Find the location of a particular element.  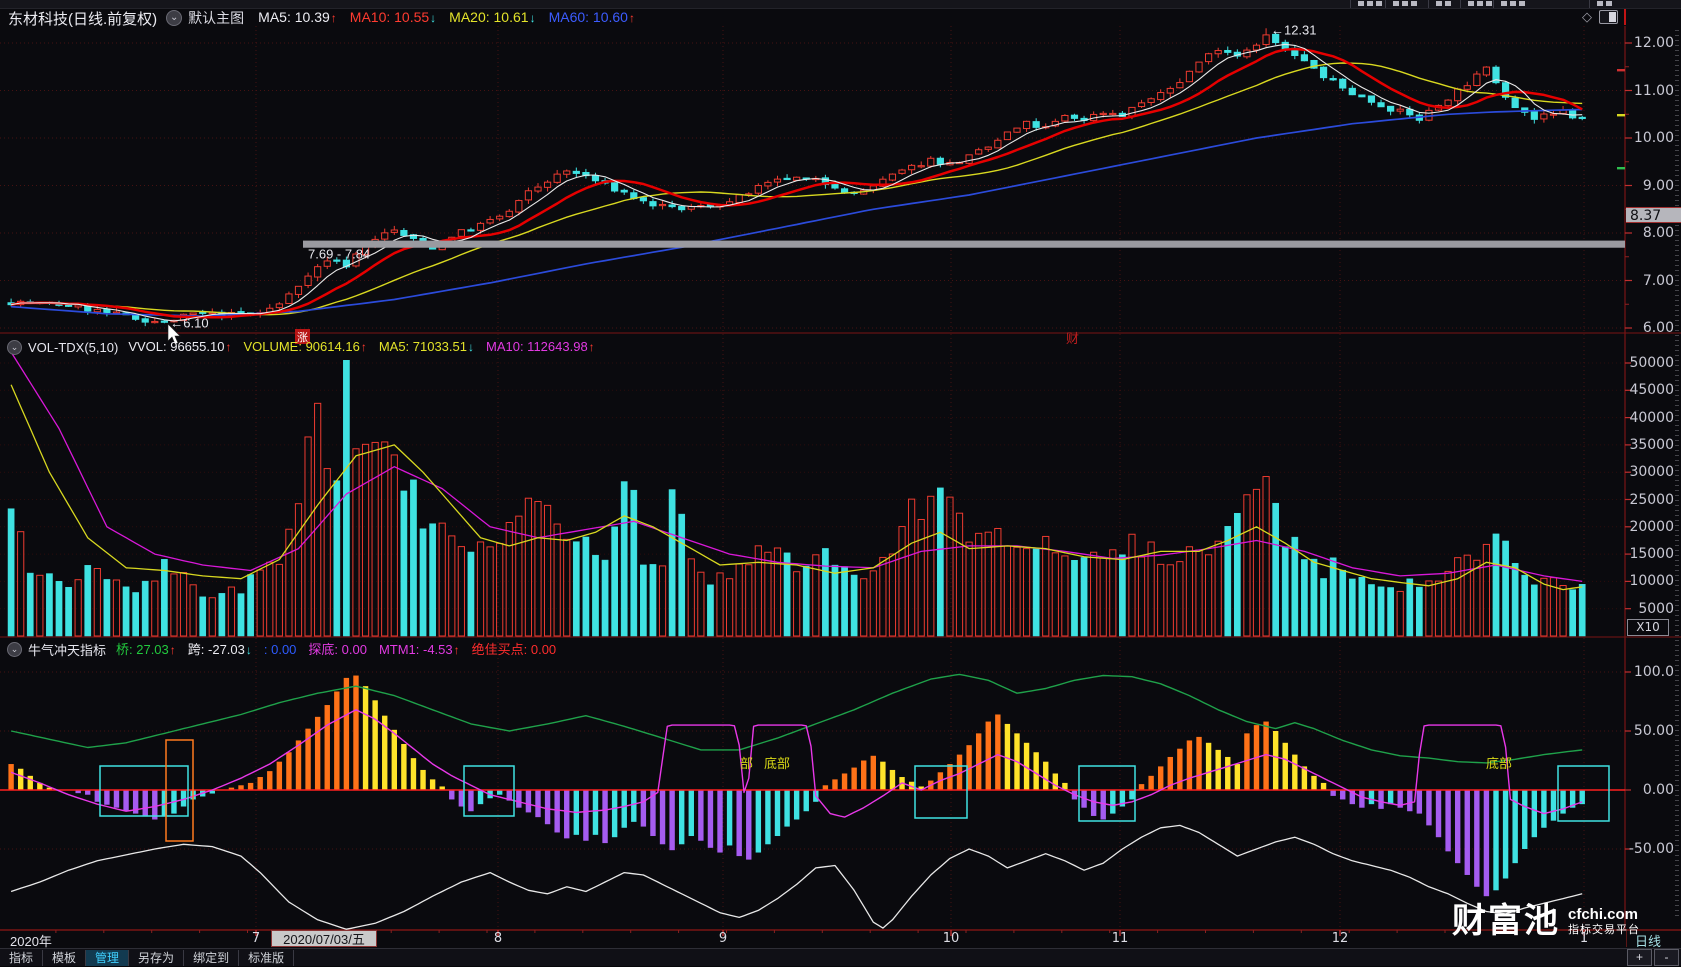

zoom-in-button: + is located at coordinates (1639, 957).